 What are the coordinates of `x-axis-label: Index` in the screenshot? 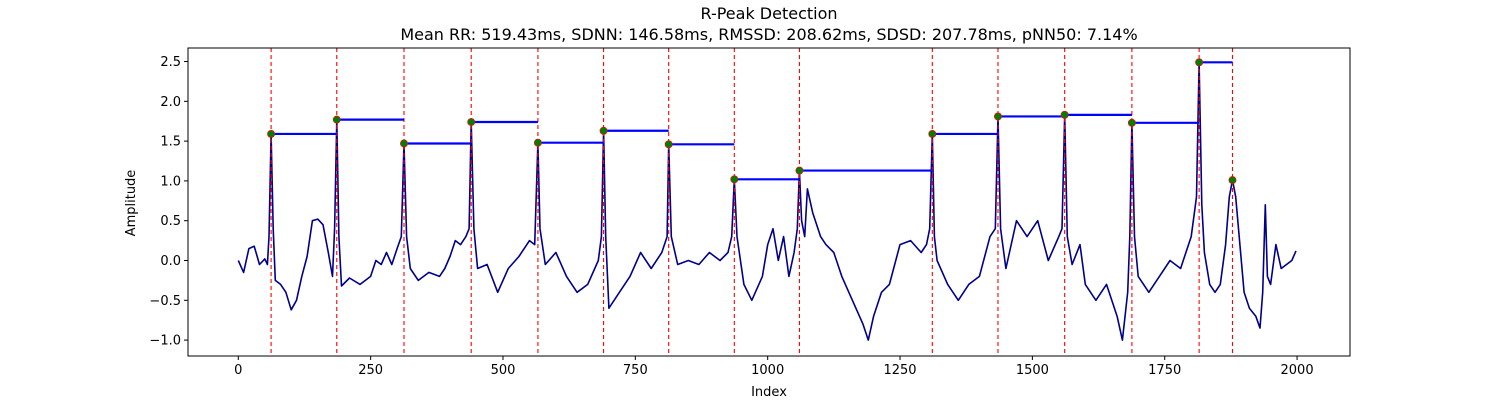 It's located at (769, 392).